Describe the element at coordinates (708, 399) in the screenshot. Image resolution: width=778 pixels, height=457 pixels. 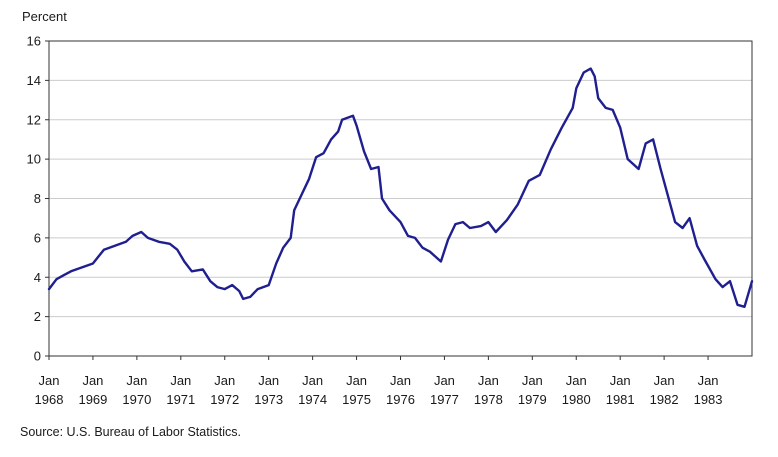
I see `x-tick-label-year: 1983` at that location.